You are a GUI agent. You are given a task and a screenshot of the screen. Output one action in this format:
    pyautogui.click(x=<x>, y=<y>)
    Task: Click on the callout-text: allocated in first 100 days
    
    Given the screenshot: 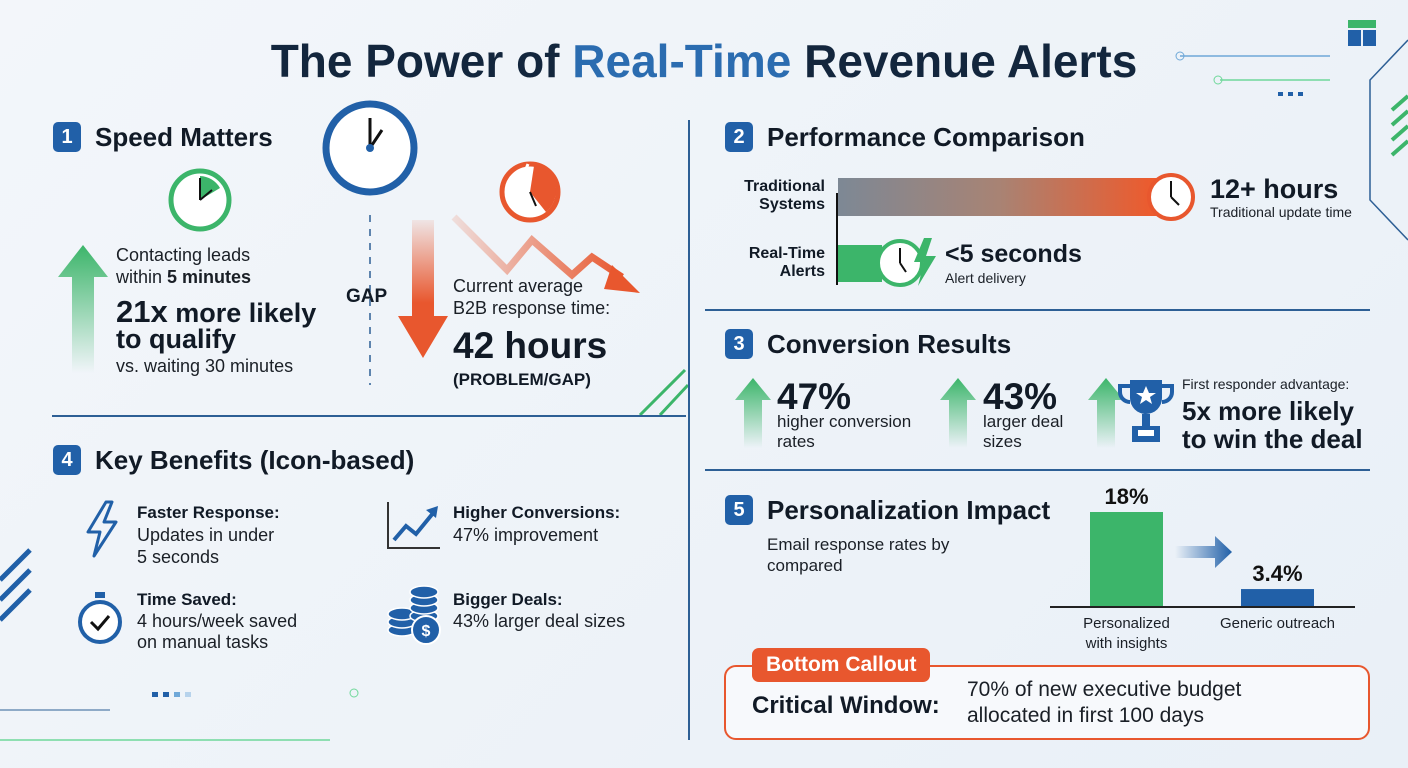 What is the action you would take?
    pyautogui.click(x=1085, y=715)
    